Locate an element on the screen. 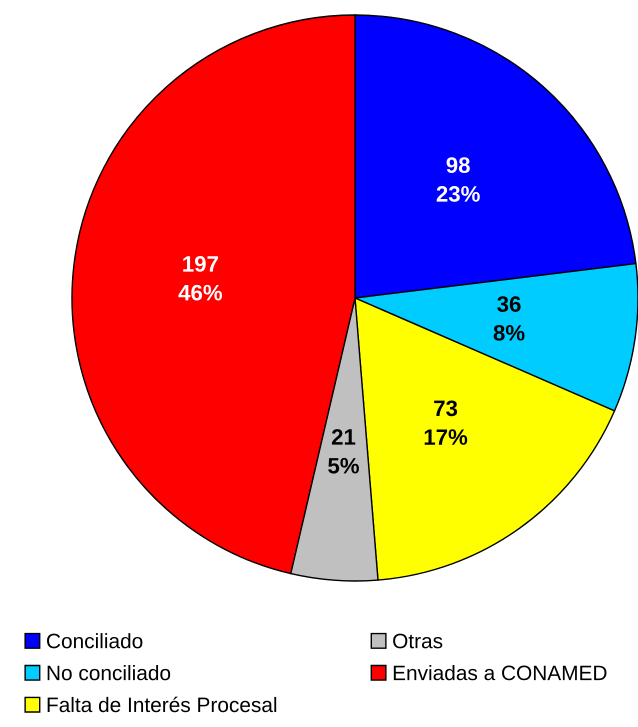 The height and width of the screenshot is (727, 638). legend-label: No conciliado is located at coordinates (109, 672).